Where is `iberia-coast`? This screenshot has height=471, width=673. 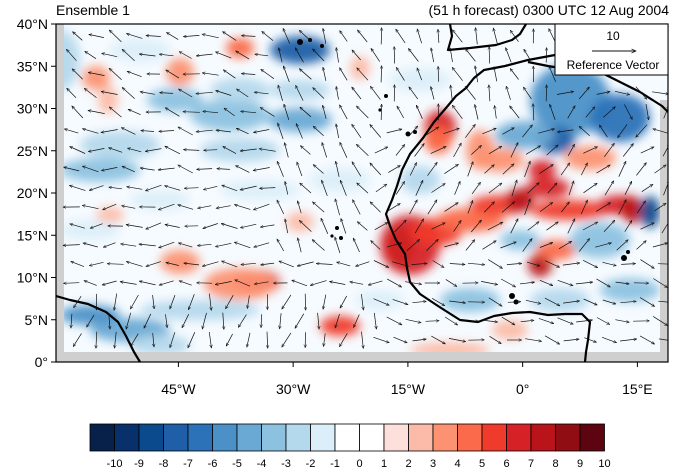 iberia-coast is located at coordinates (486, 38).